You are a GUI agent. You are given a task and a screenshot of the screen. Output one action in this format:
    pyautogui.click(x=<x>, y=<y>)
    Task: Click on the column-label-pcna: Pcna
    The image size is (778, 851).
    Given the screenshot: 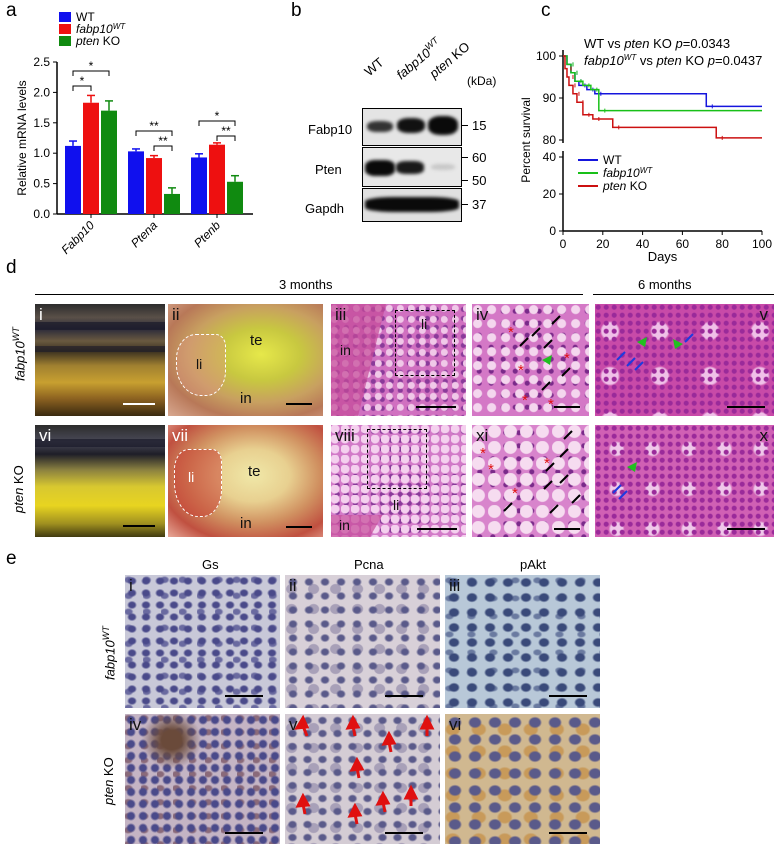 What is the action you would take?
    pyautogui.click(x=369, y=564)
    